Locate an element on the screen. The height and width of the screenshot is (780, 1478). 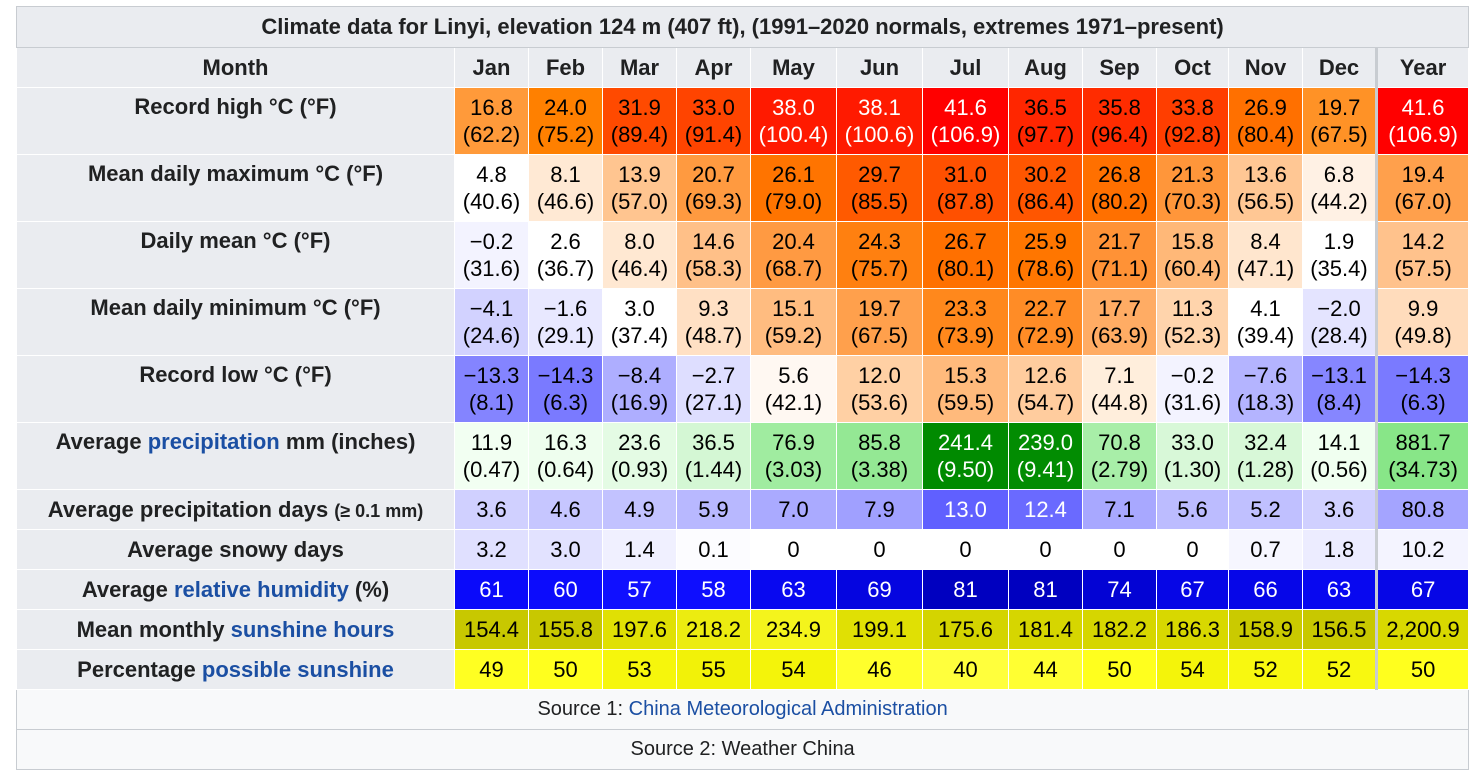
cell-value: 4.6 is located at coordinates (565, 509).